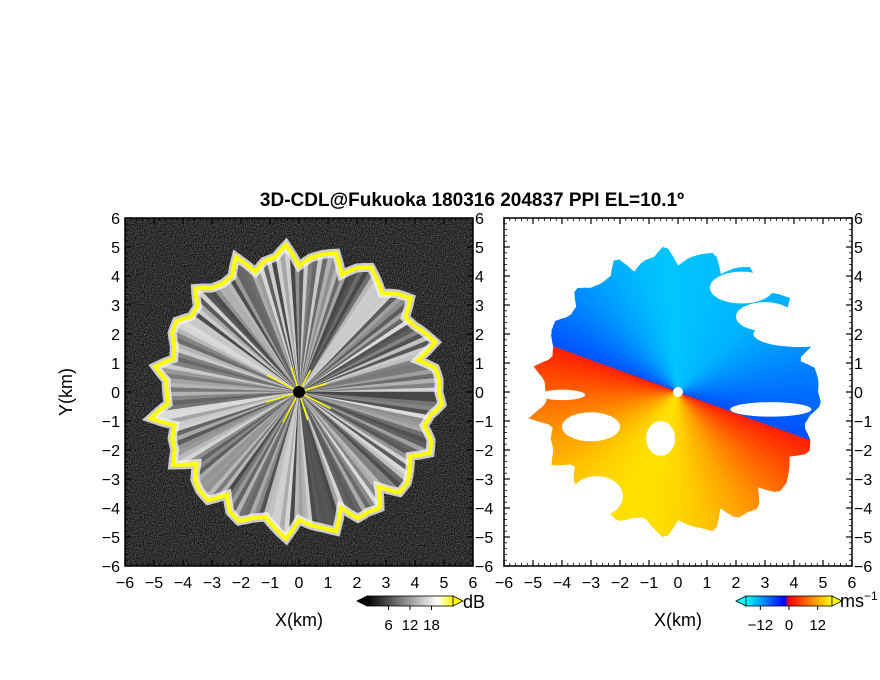 This screenshot has height=680, width=880. Describe the element at coordinates (678, 620) in the screenshot. I see `velocity-x-axis-label: X(km)` at that location.